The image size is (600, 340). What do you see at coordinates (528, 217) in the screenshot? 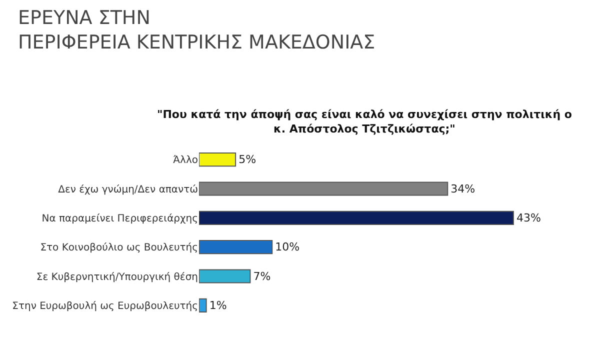
I see `data-label: 43%` at bounding box center [528, 217].